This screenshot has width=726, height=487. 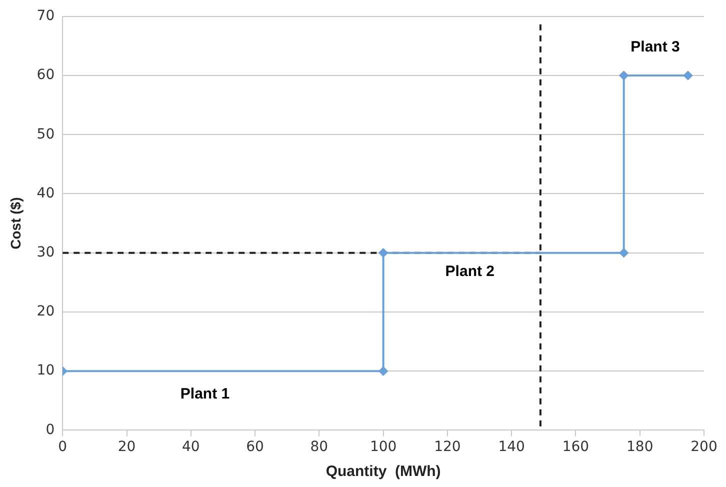 What do you see at coordinates (45, 312) in the screenshot?
I see `y-tick-label: 20` at bounding box center [45, 312].